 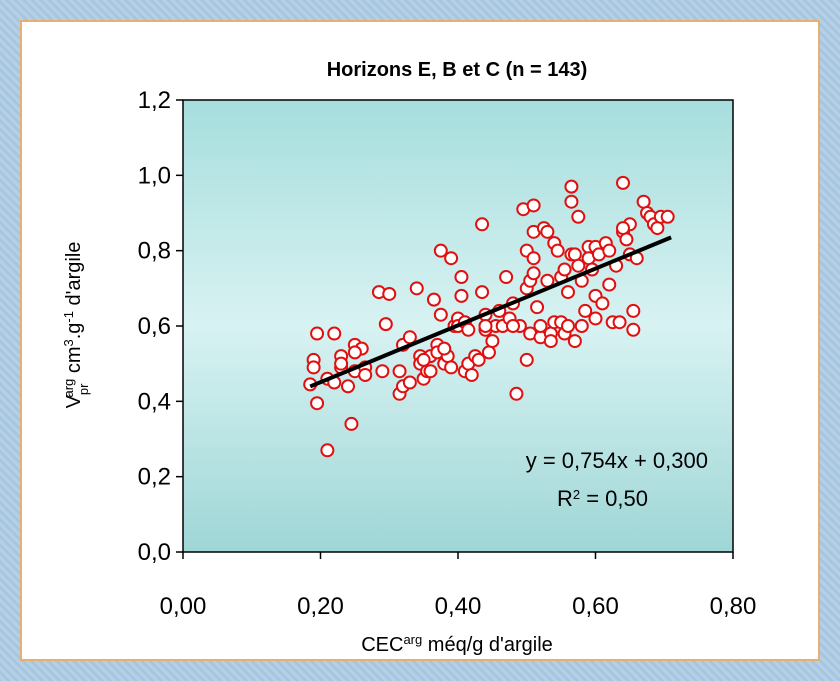 I want to click on r-squared-label: R2 = 0,50, so click(x=602, y=498).